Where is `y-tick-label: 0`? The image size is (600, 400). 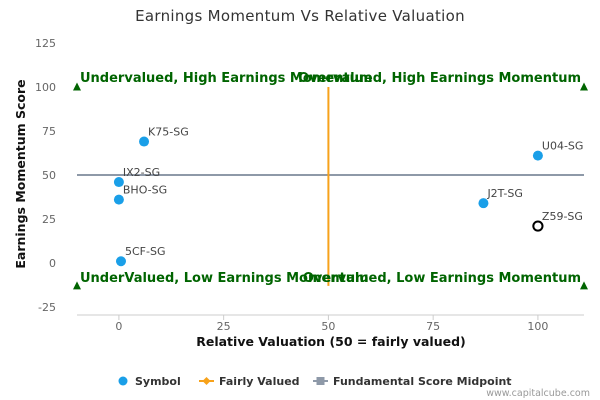 y-tick-label: 0 is located at coordinates (52, 263).